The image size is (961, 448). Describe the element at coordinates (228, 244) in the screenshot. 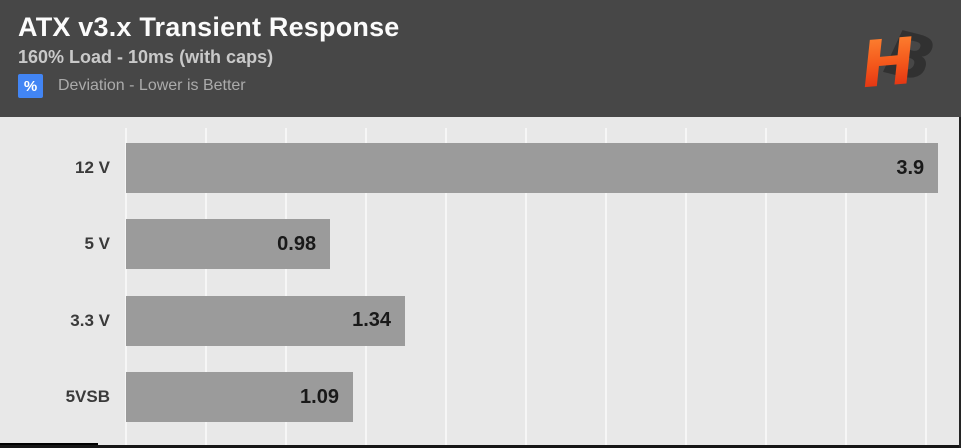

I see `bar-5-v: 0.98` at that location.